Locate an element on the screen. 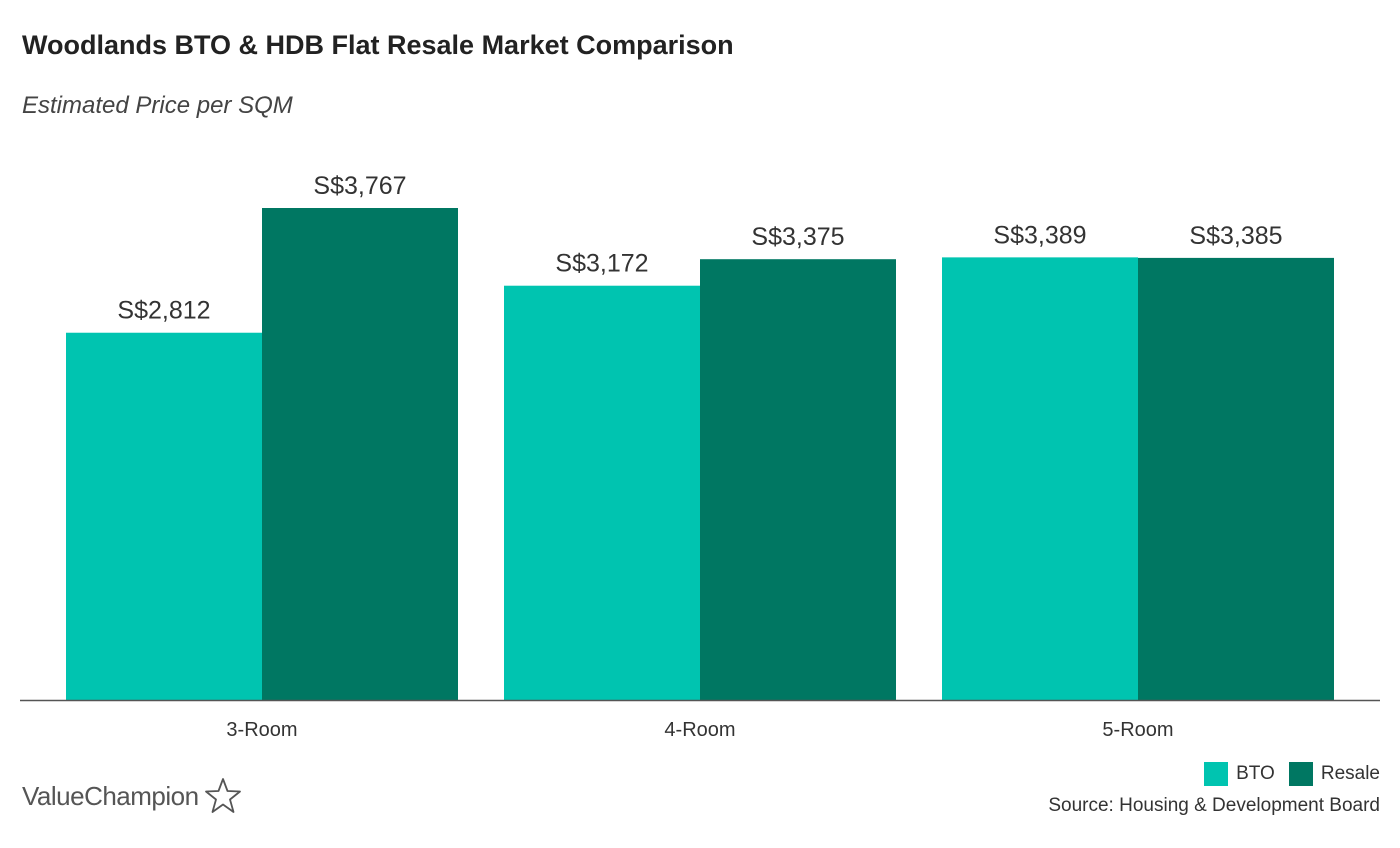  legend-swatch-bto is located at coordinates (1216, 774).